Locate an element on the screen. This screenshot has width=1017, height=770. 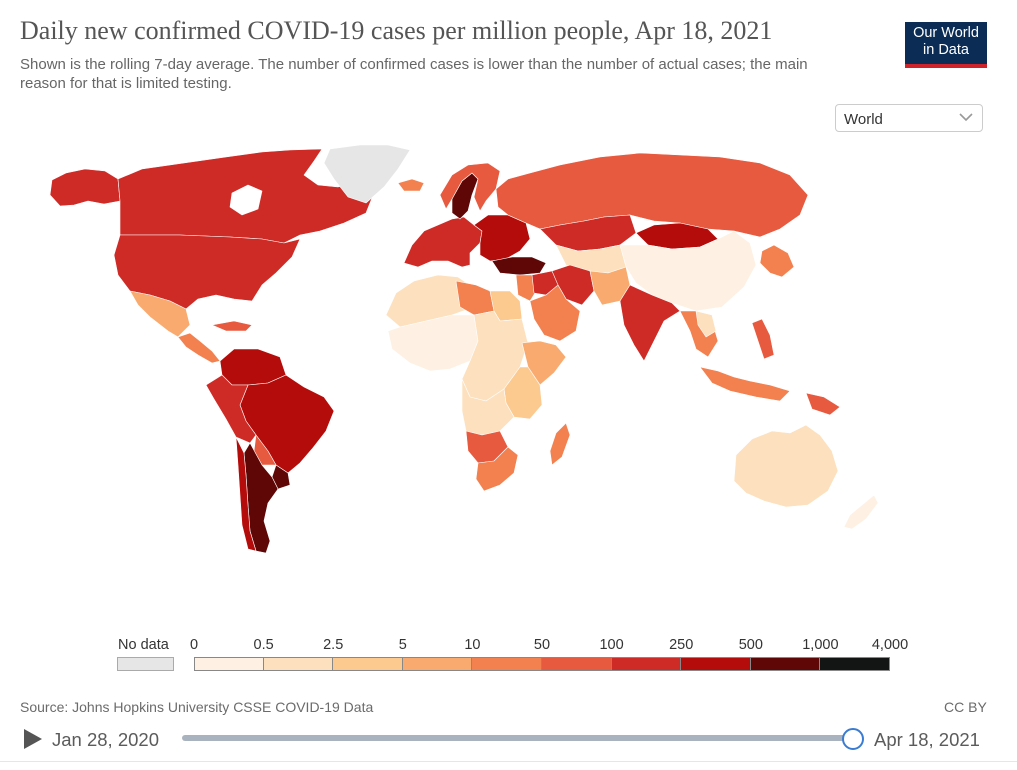
region-caribbean is located at coordinates (232, 326).